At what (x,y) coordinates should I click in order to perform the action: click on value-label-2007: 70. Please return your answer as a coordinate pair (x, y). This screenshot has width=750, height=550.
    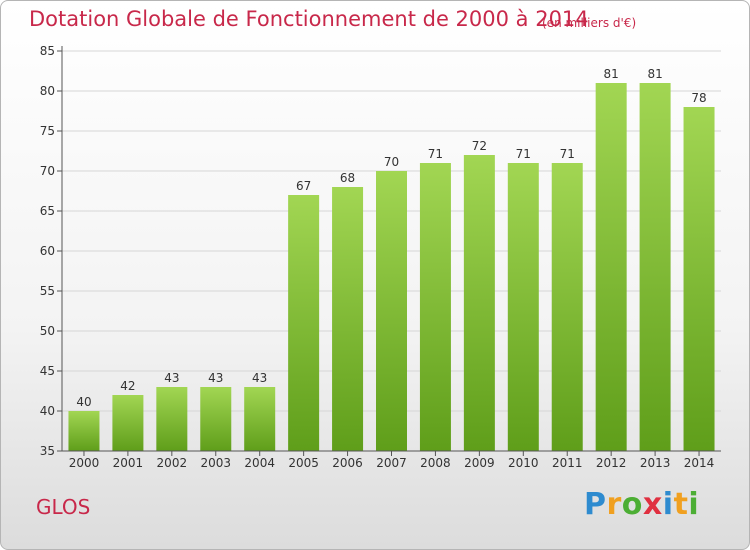
    Looking at the image, I should click on (391, 162).